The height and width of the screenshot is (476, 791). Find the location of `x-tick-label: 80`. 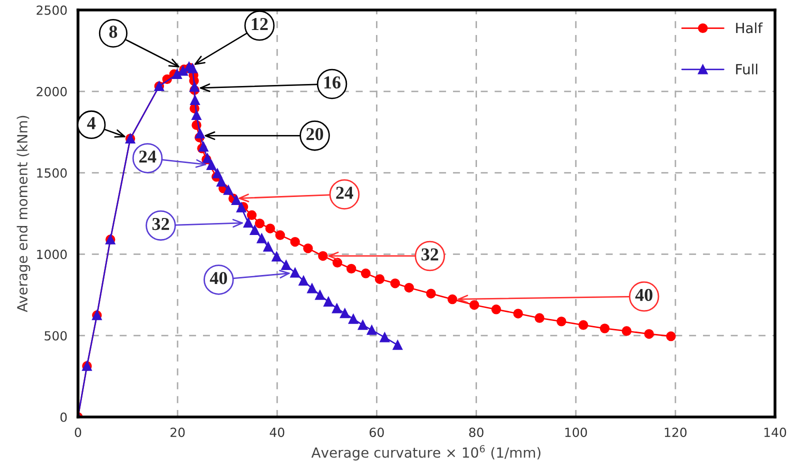

x-tick-label: 80 is located at coordinates (476, 433).